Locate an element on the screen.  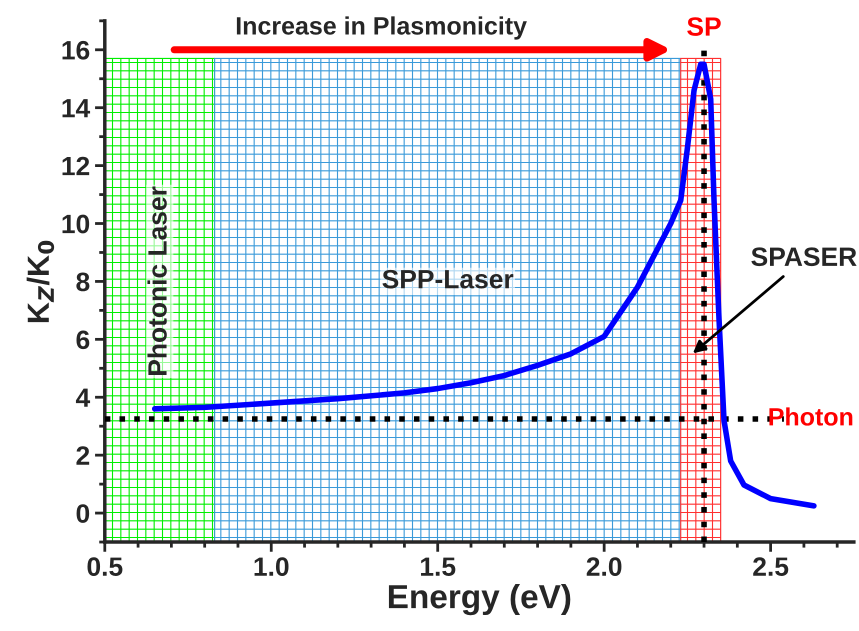
band-label: Photonic Laser is located at coordinates (157, 280).